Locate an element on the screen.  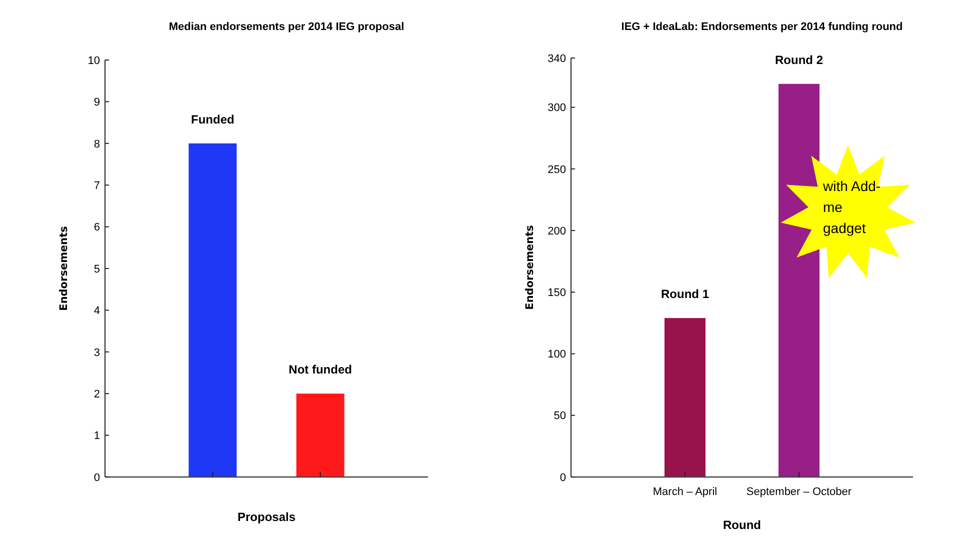
x-tick-label: March – April is located at coordinates (685, 492).